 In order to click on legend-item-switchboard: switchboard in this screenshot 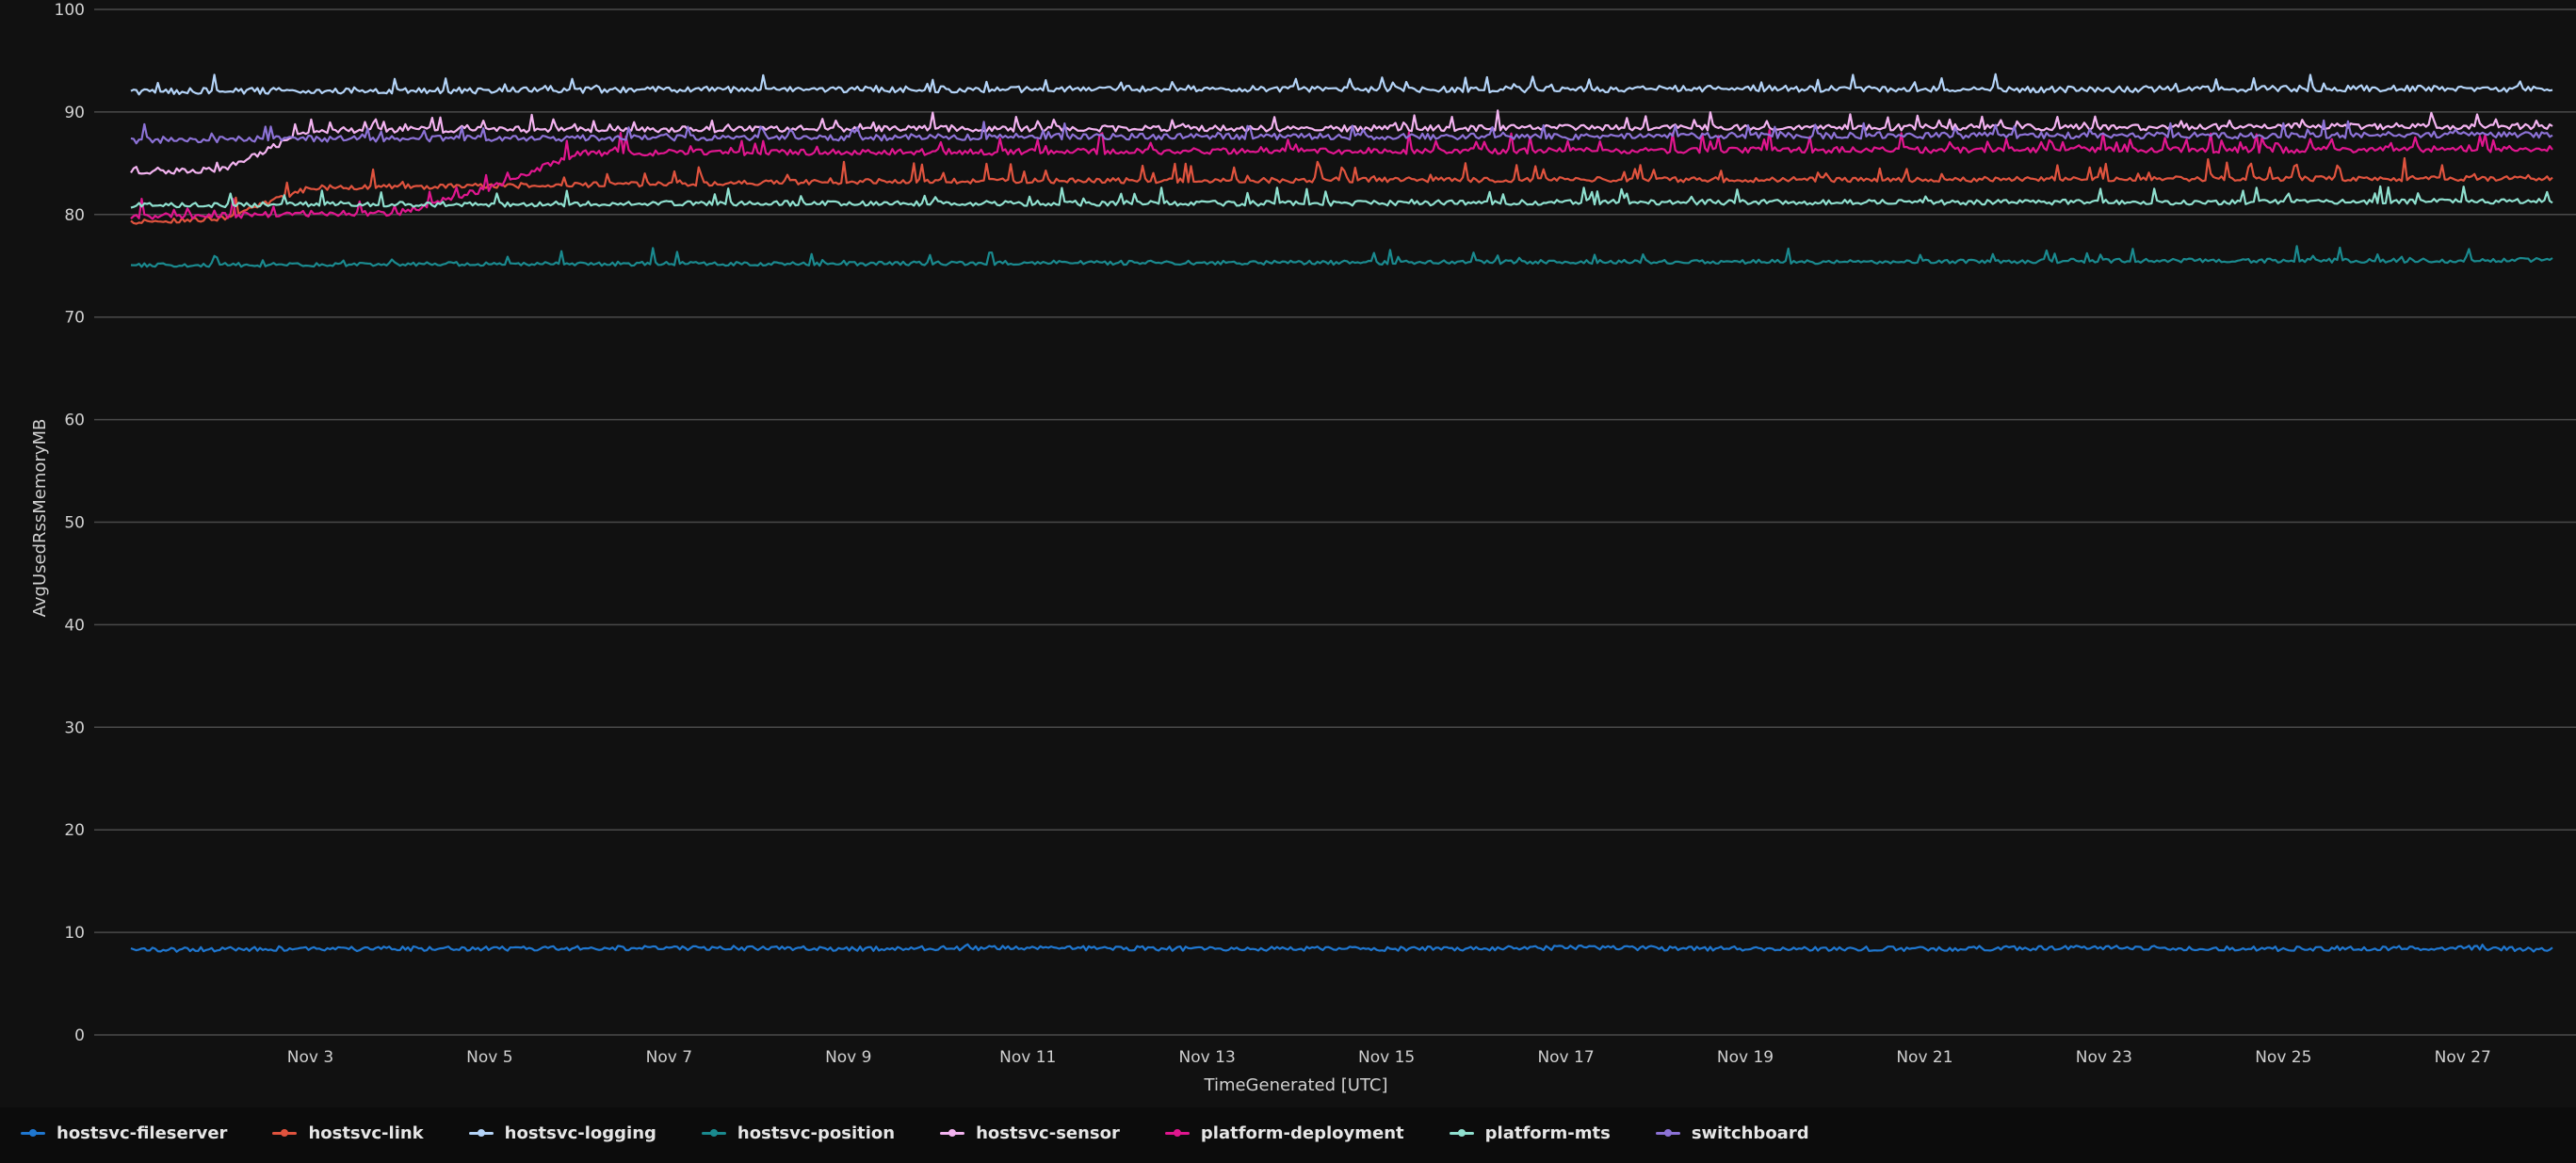, I will do `click(1732, 1133)`.